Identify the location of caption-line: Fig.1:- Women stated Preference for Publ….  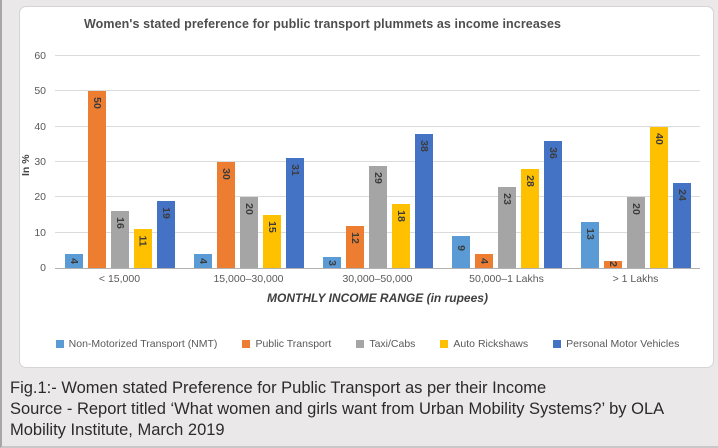
(278, 388).